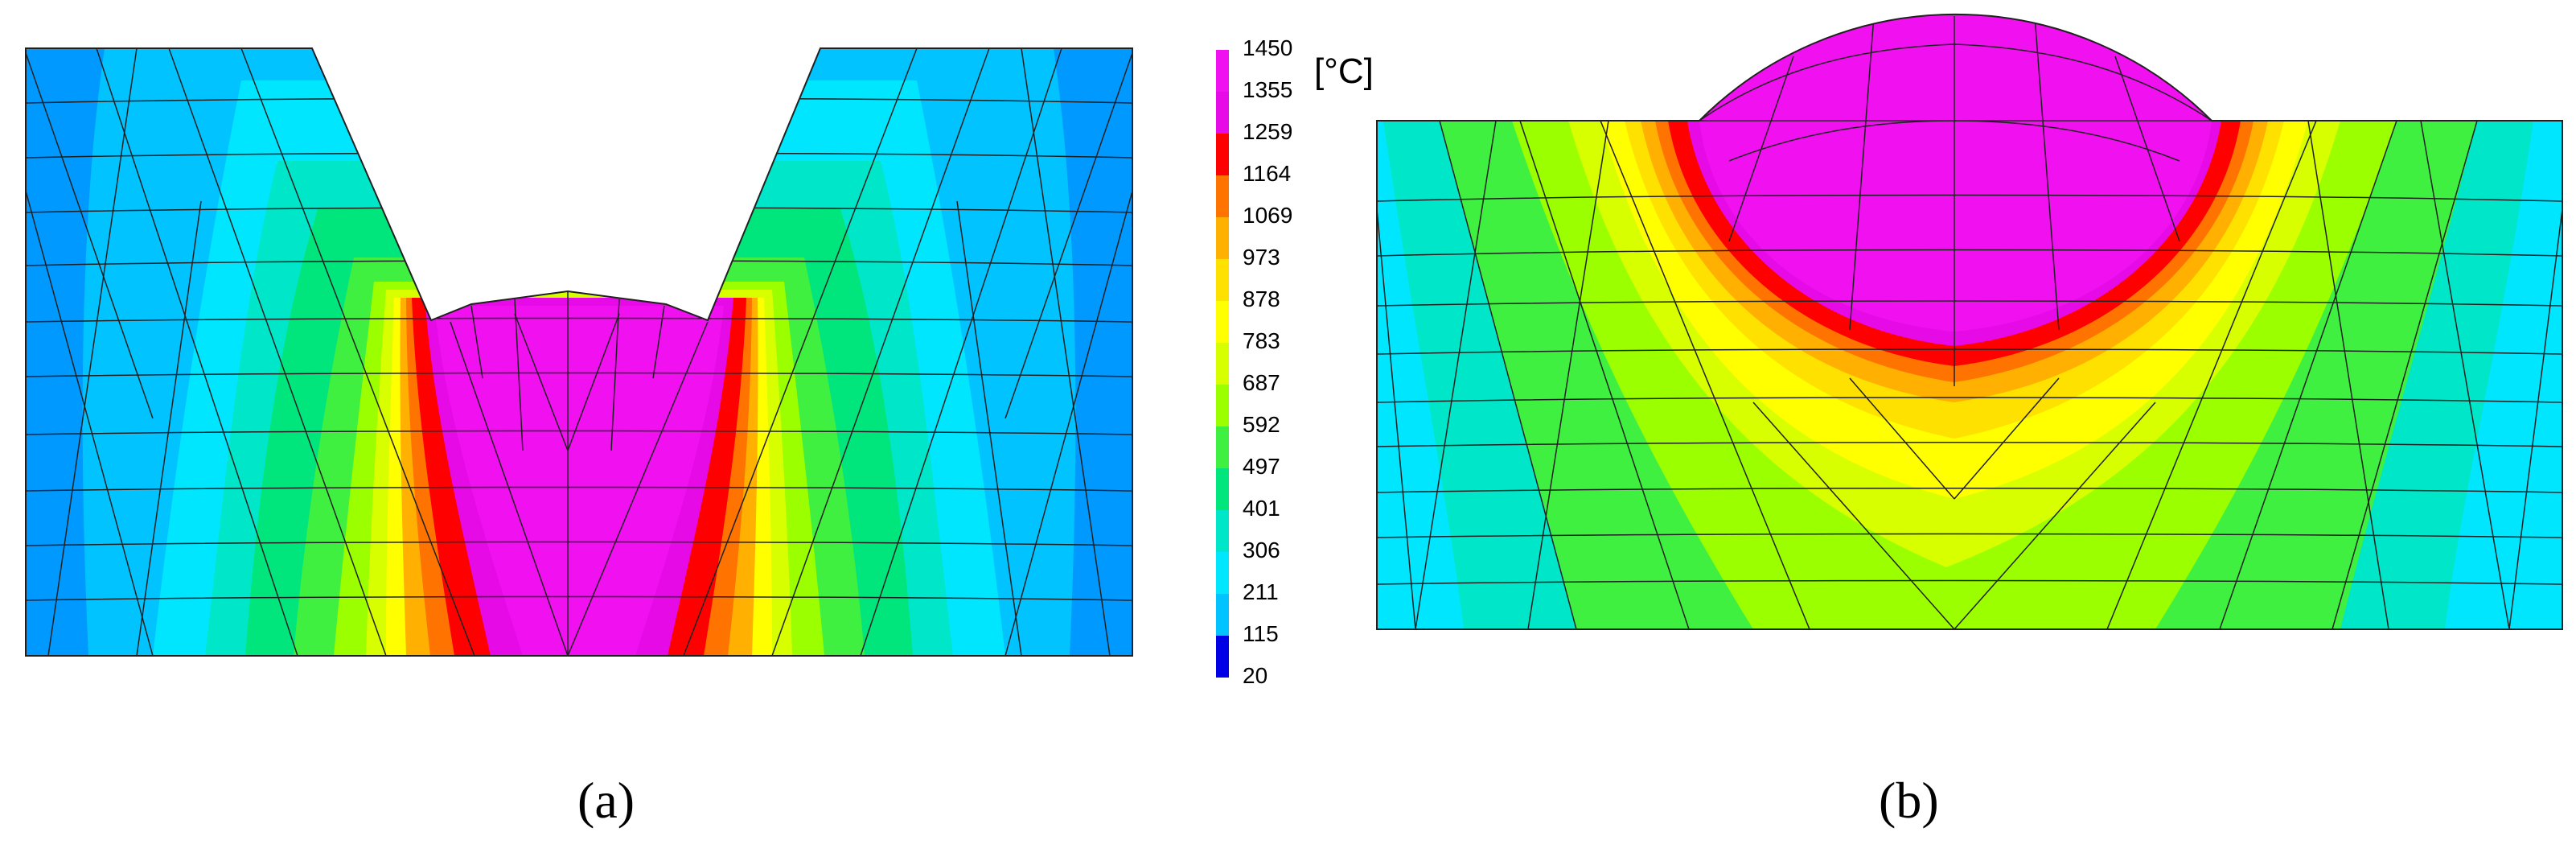 The width and height of the screenshot is (2576, 861). Describe the element at coordinates (1268, 215) in the screenshot. I see `colorbar-tick-label: 1069` at that location.